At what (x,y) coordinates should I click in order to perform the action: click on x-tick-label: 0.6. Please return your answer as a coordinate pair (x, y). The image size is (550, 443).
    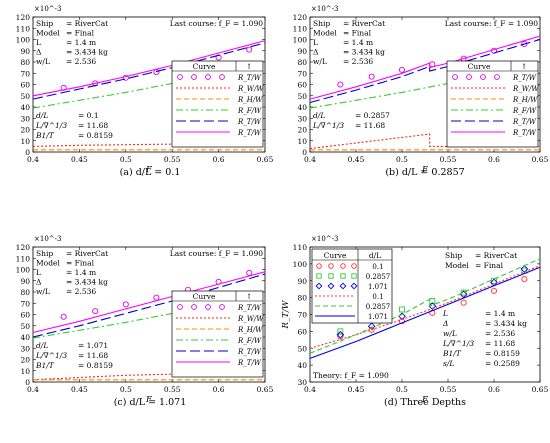
    Looking at the image, I should click on (219, 159).